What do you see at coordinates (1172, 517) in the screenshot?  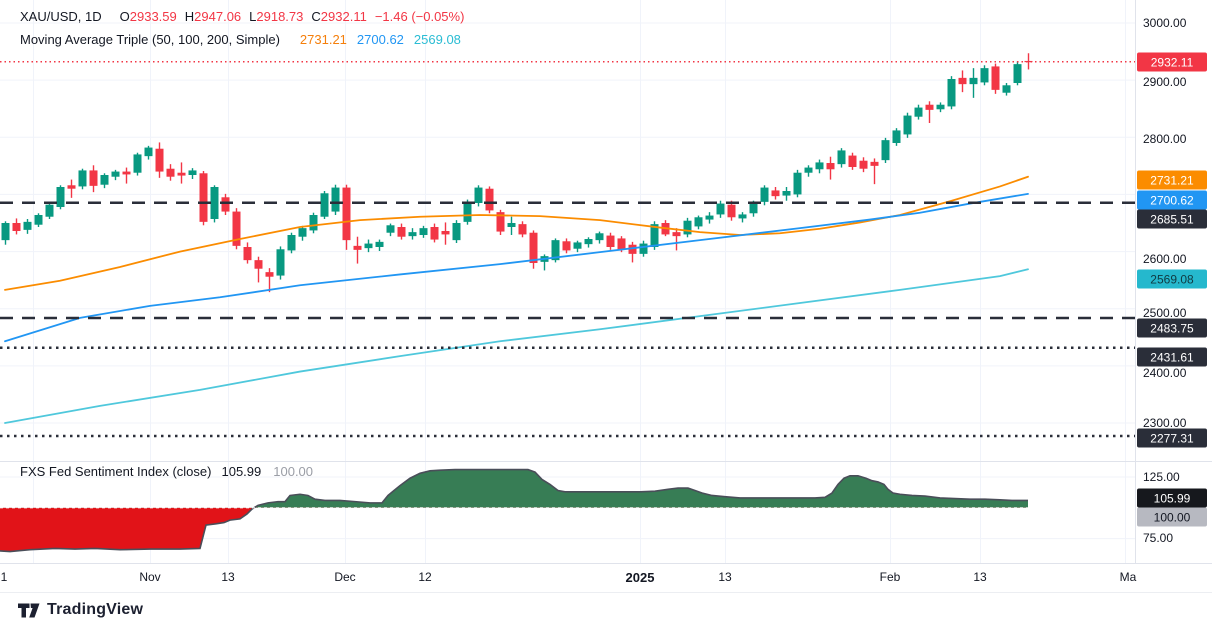 I see `price-badge: 100.00` at bounding box center [1172, 517].